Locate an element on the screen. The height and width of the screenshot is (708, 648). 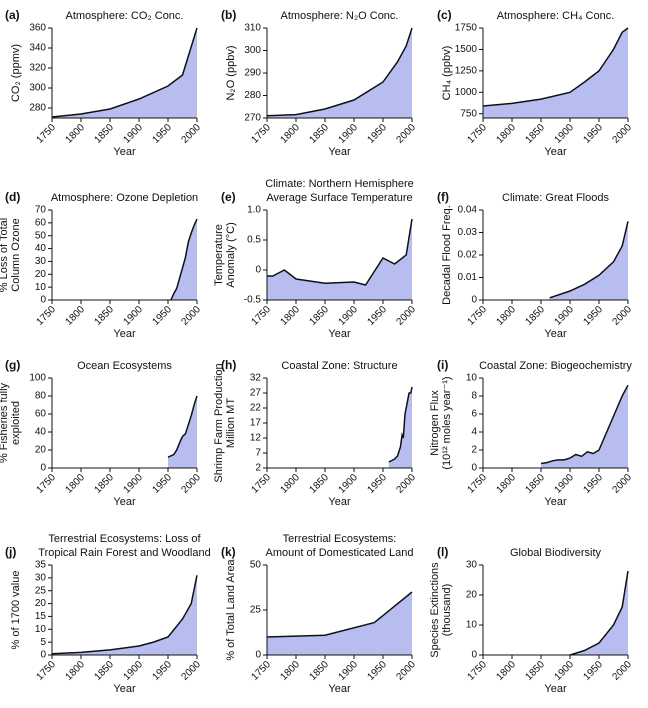
y-axis-label: (10¹² moles year⁻¹) is located at coordinates (447, 422).